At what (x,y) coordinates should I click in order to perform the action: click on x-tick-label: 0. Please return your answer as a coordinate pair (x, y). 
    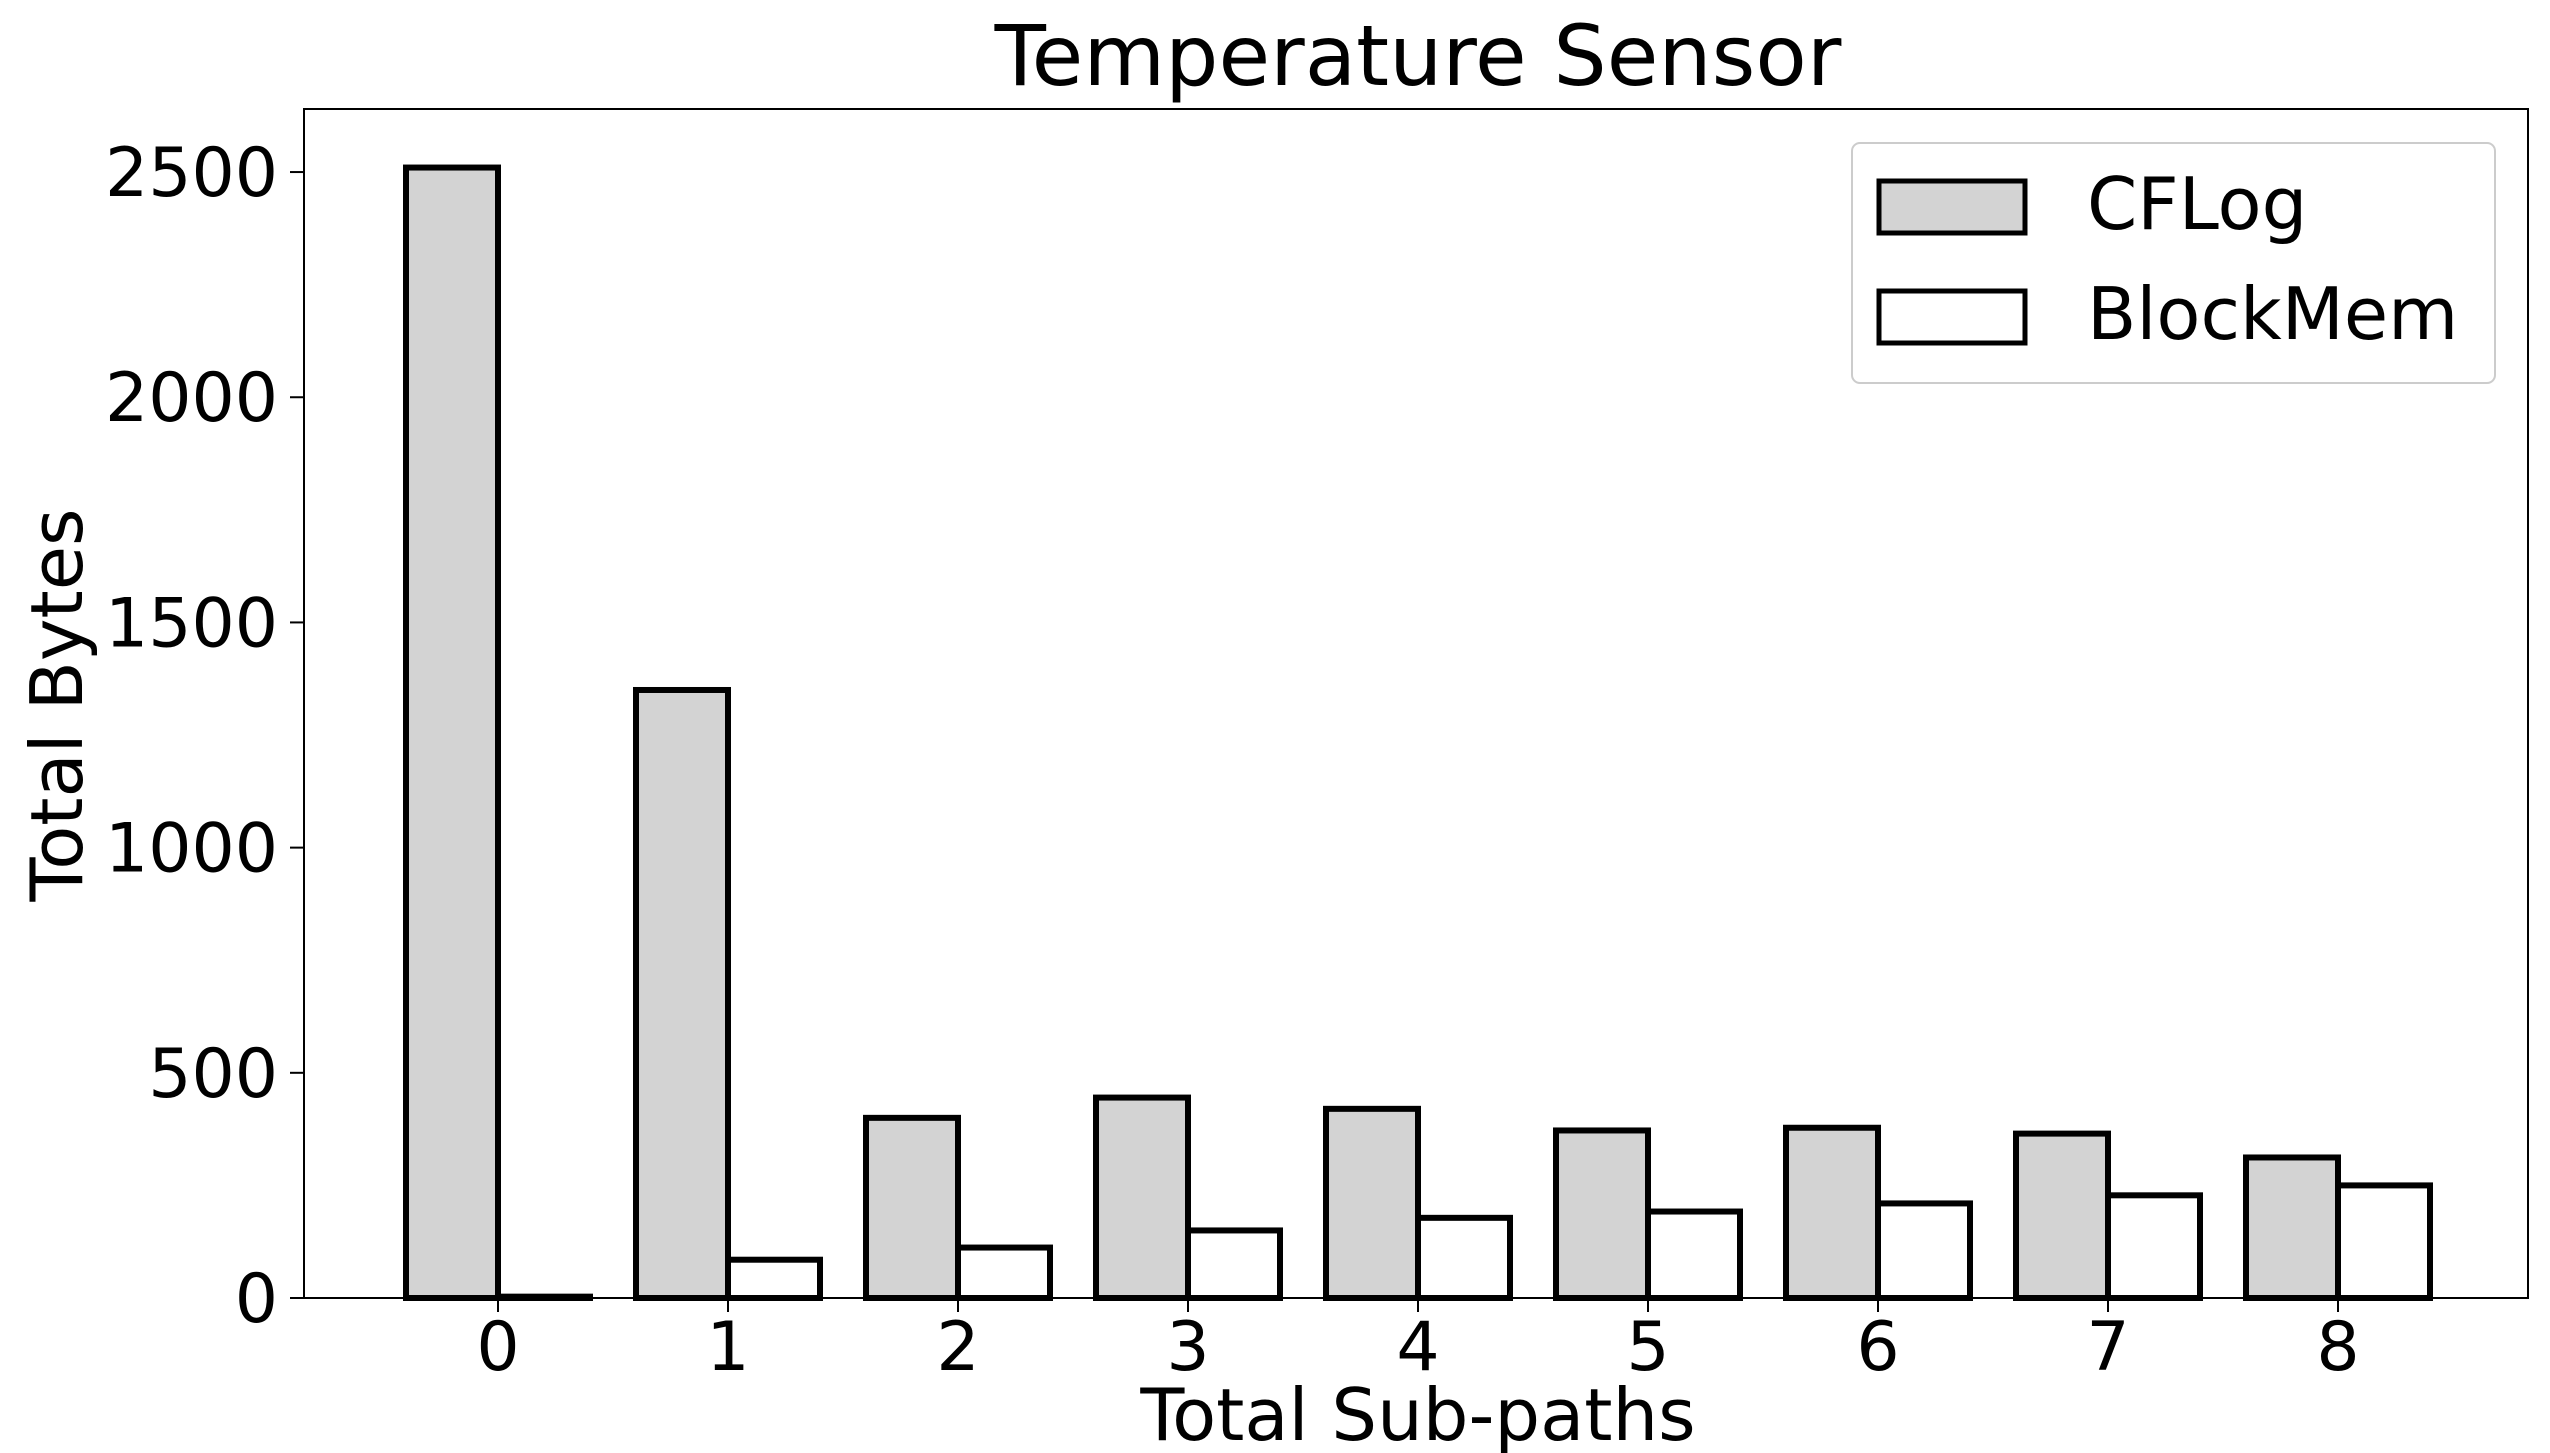
    Looking at the image, I should click on (497, 1347).